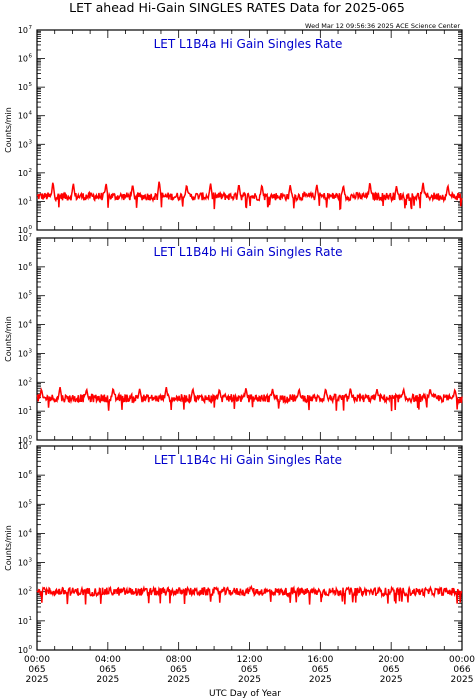  Describe the element at coordinates (247, 252) in the screenshot. I see `panel-title: LET L1B4b Hi Gain Singles Rate` at that location.